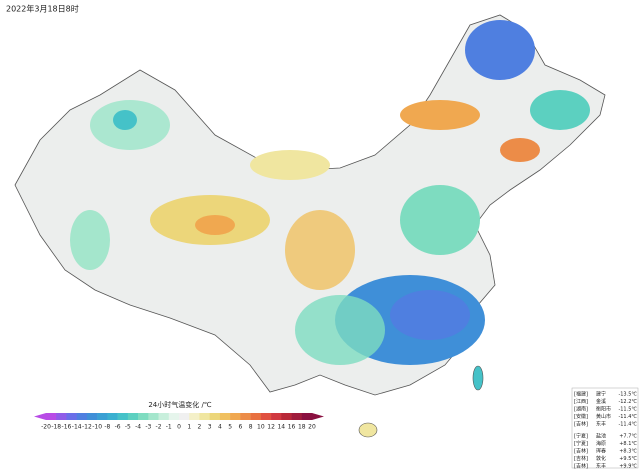  What do you see at coordinates (601, 451) in the screenshot?
I see `record-station: 珲春` at bounding box center [601, 451].